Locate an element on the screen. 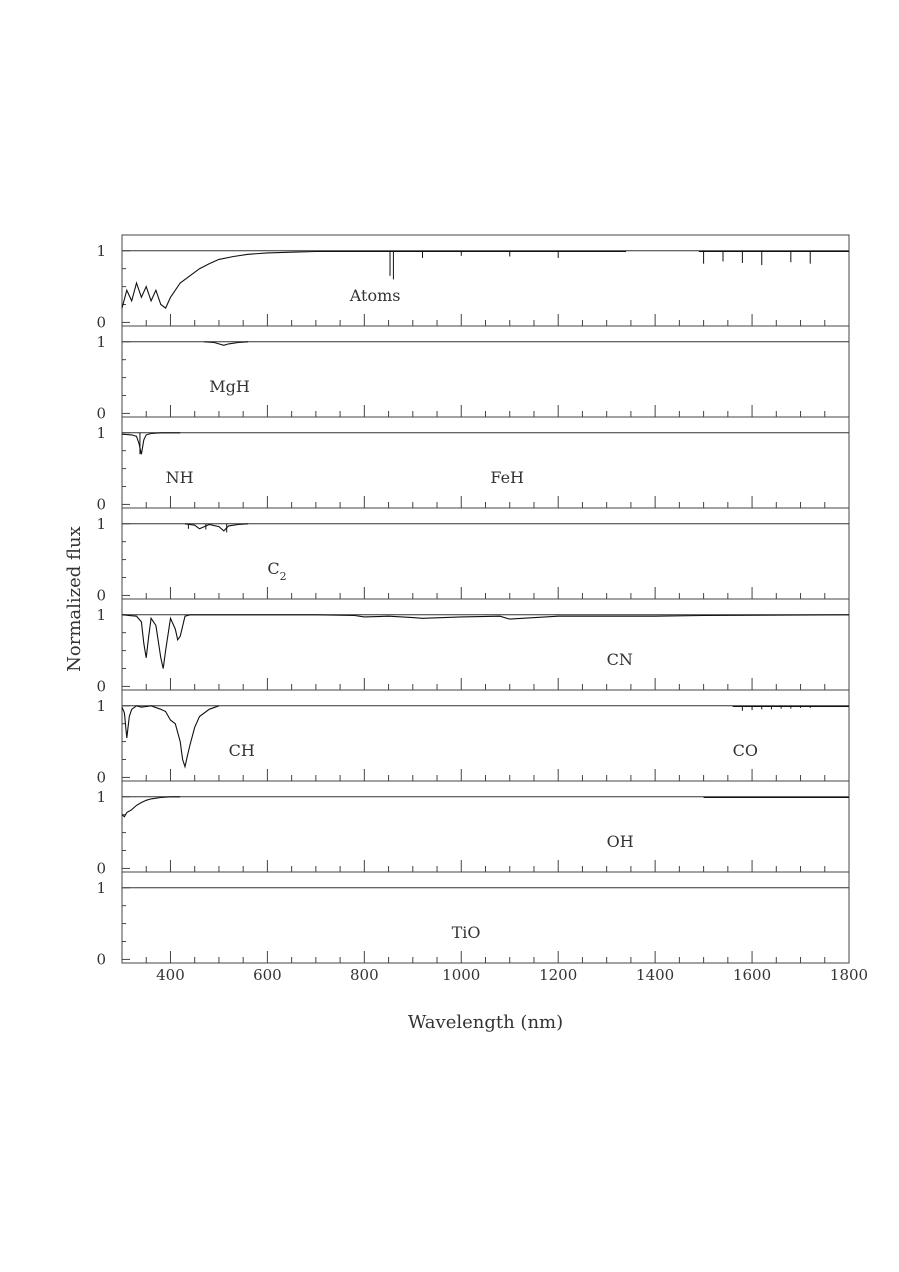 This screenshot has height=1272, width=899. x-tick-label: 600 is located at coordinates (267, 975).